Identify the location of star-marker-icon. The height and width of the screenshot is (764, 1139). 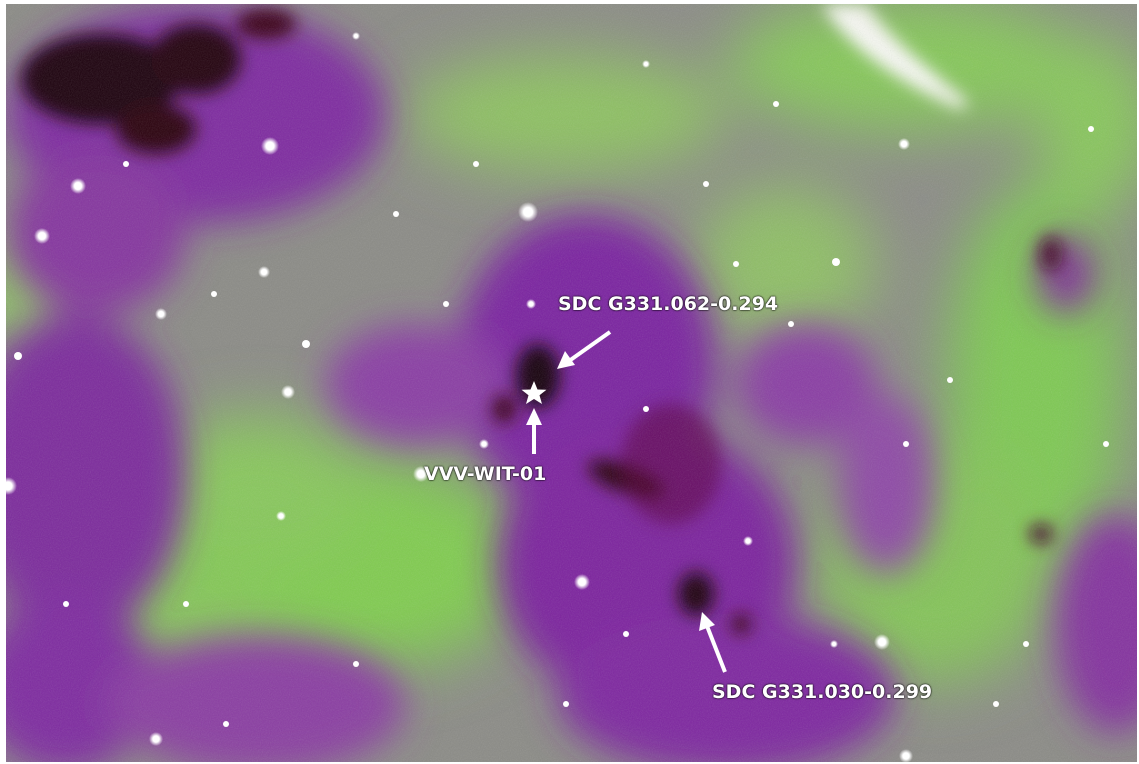
(534, 392).